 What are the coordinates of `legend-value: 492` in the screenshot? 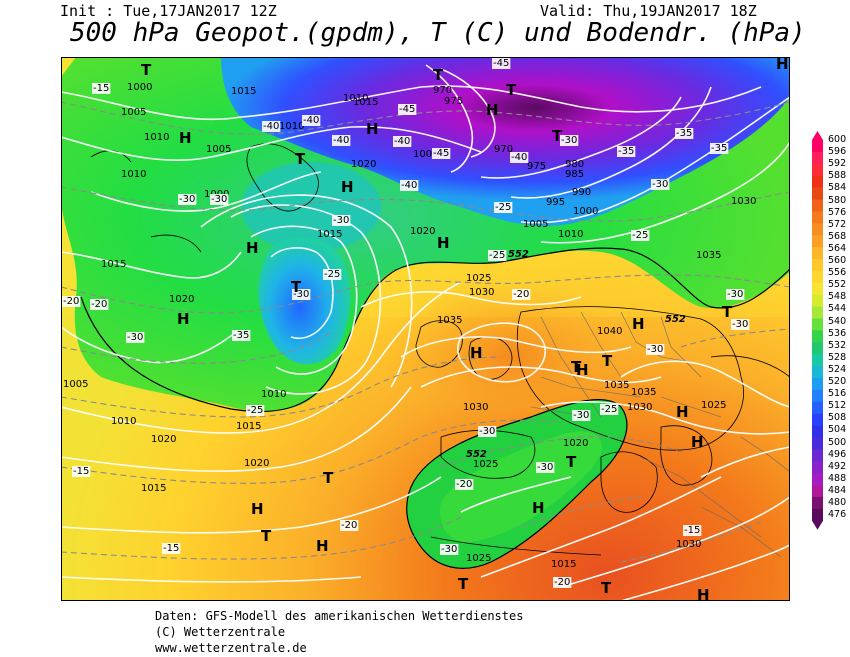 It's located at (837, 466).